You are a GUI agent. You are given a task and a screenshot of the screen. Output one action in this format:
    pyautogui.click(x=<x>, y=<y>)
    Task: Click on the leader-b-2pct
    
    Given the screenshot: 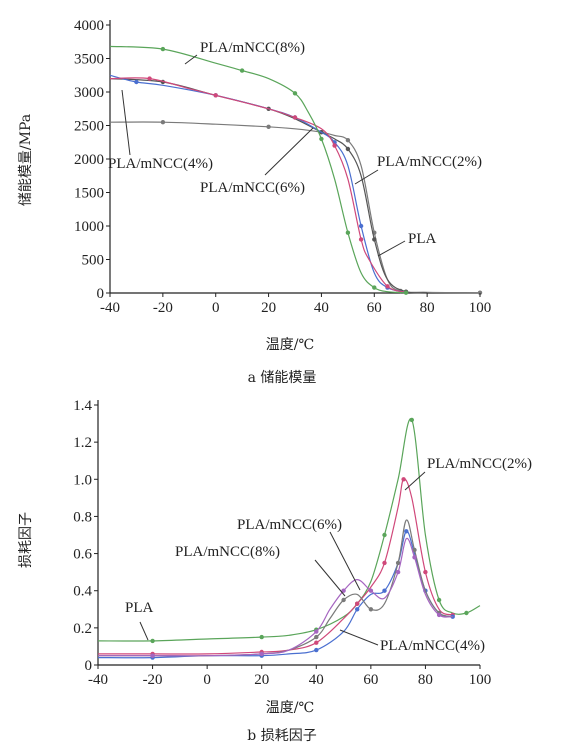 What is the action you would take?
    pyautogui.click(x=415, y=481)
    